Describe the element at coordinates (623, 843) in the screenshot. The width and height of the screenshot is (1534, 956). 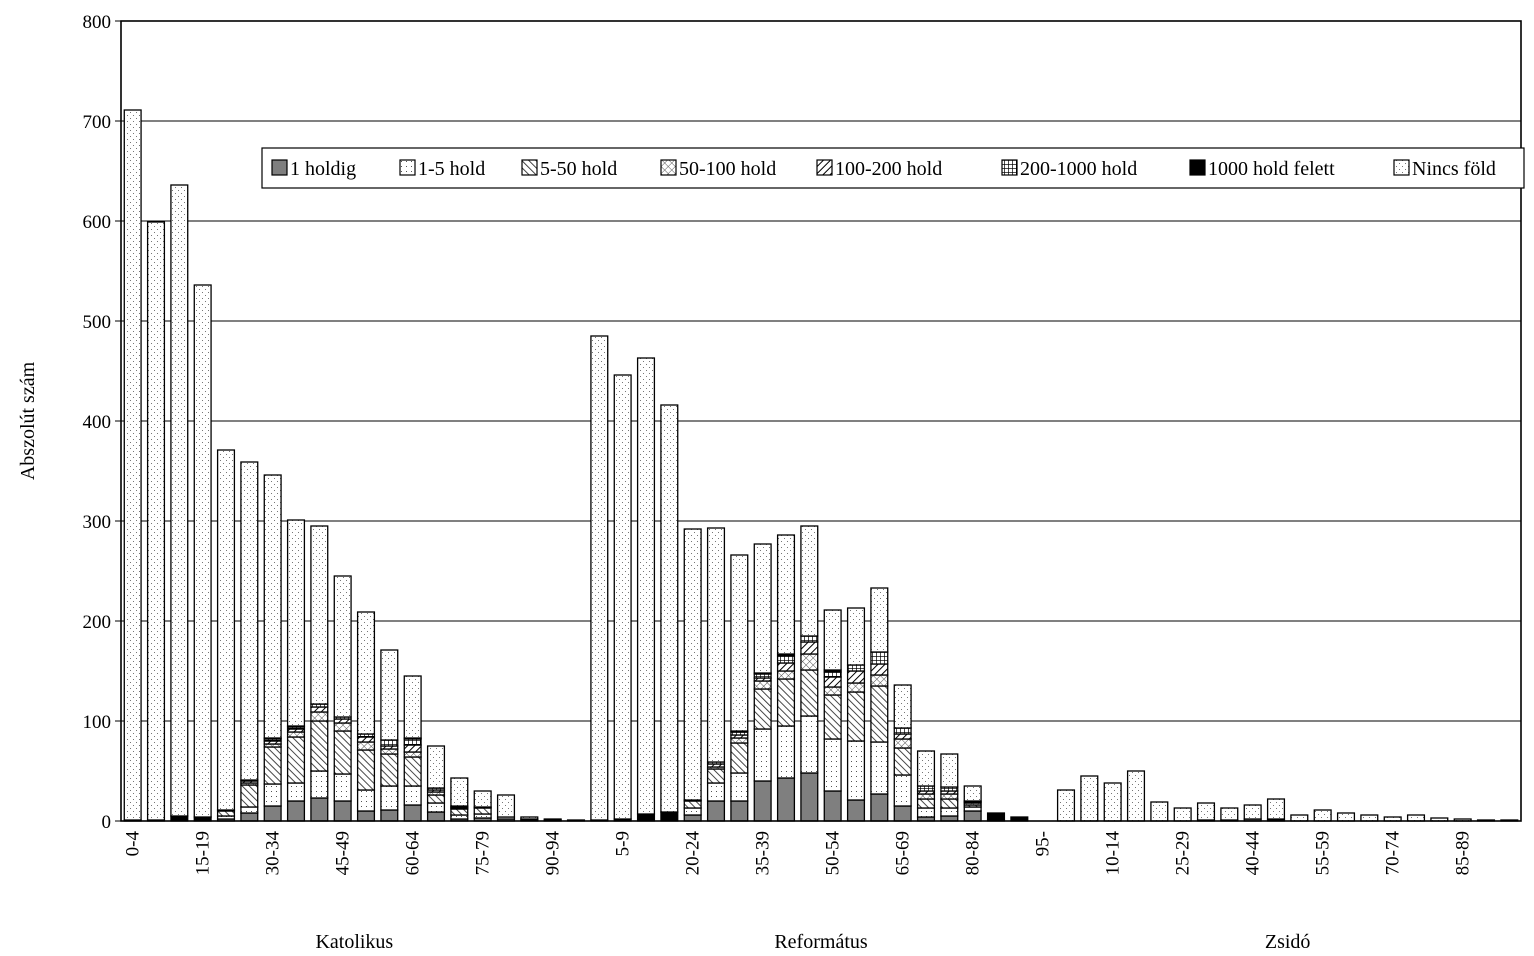
I see `x-tick-label: 5-9` at that location.